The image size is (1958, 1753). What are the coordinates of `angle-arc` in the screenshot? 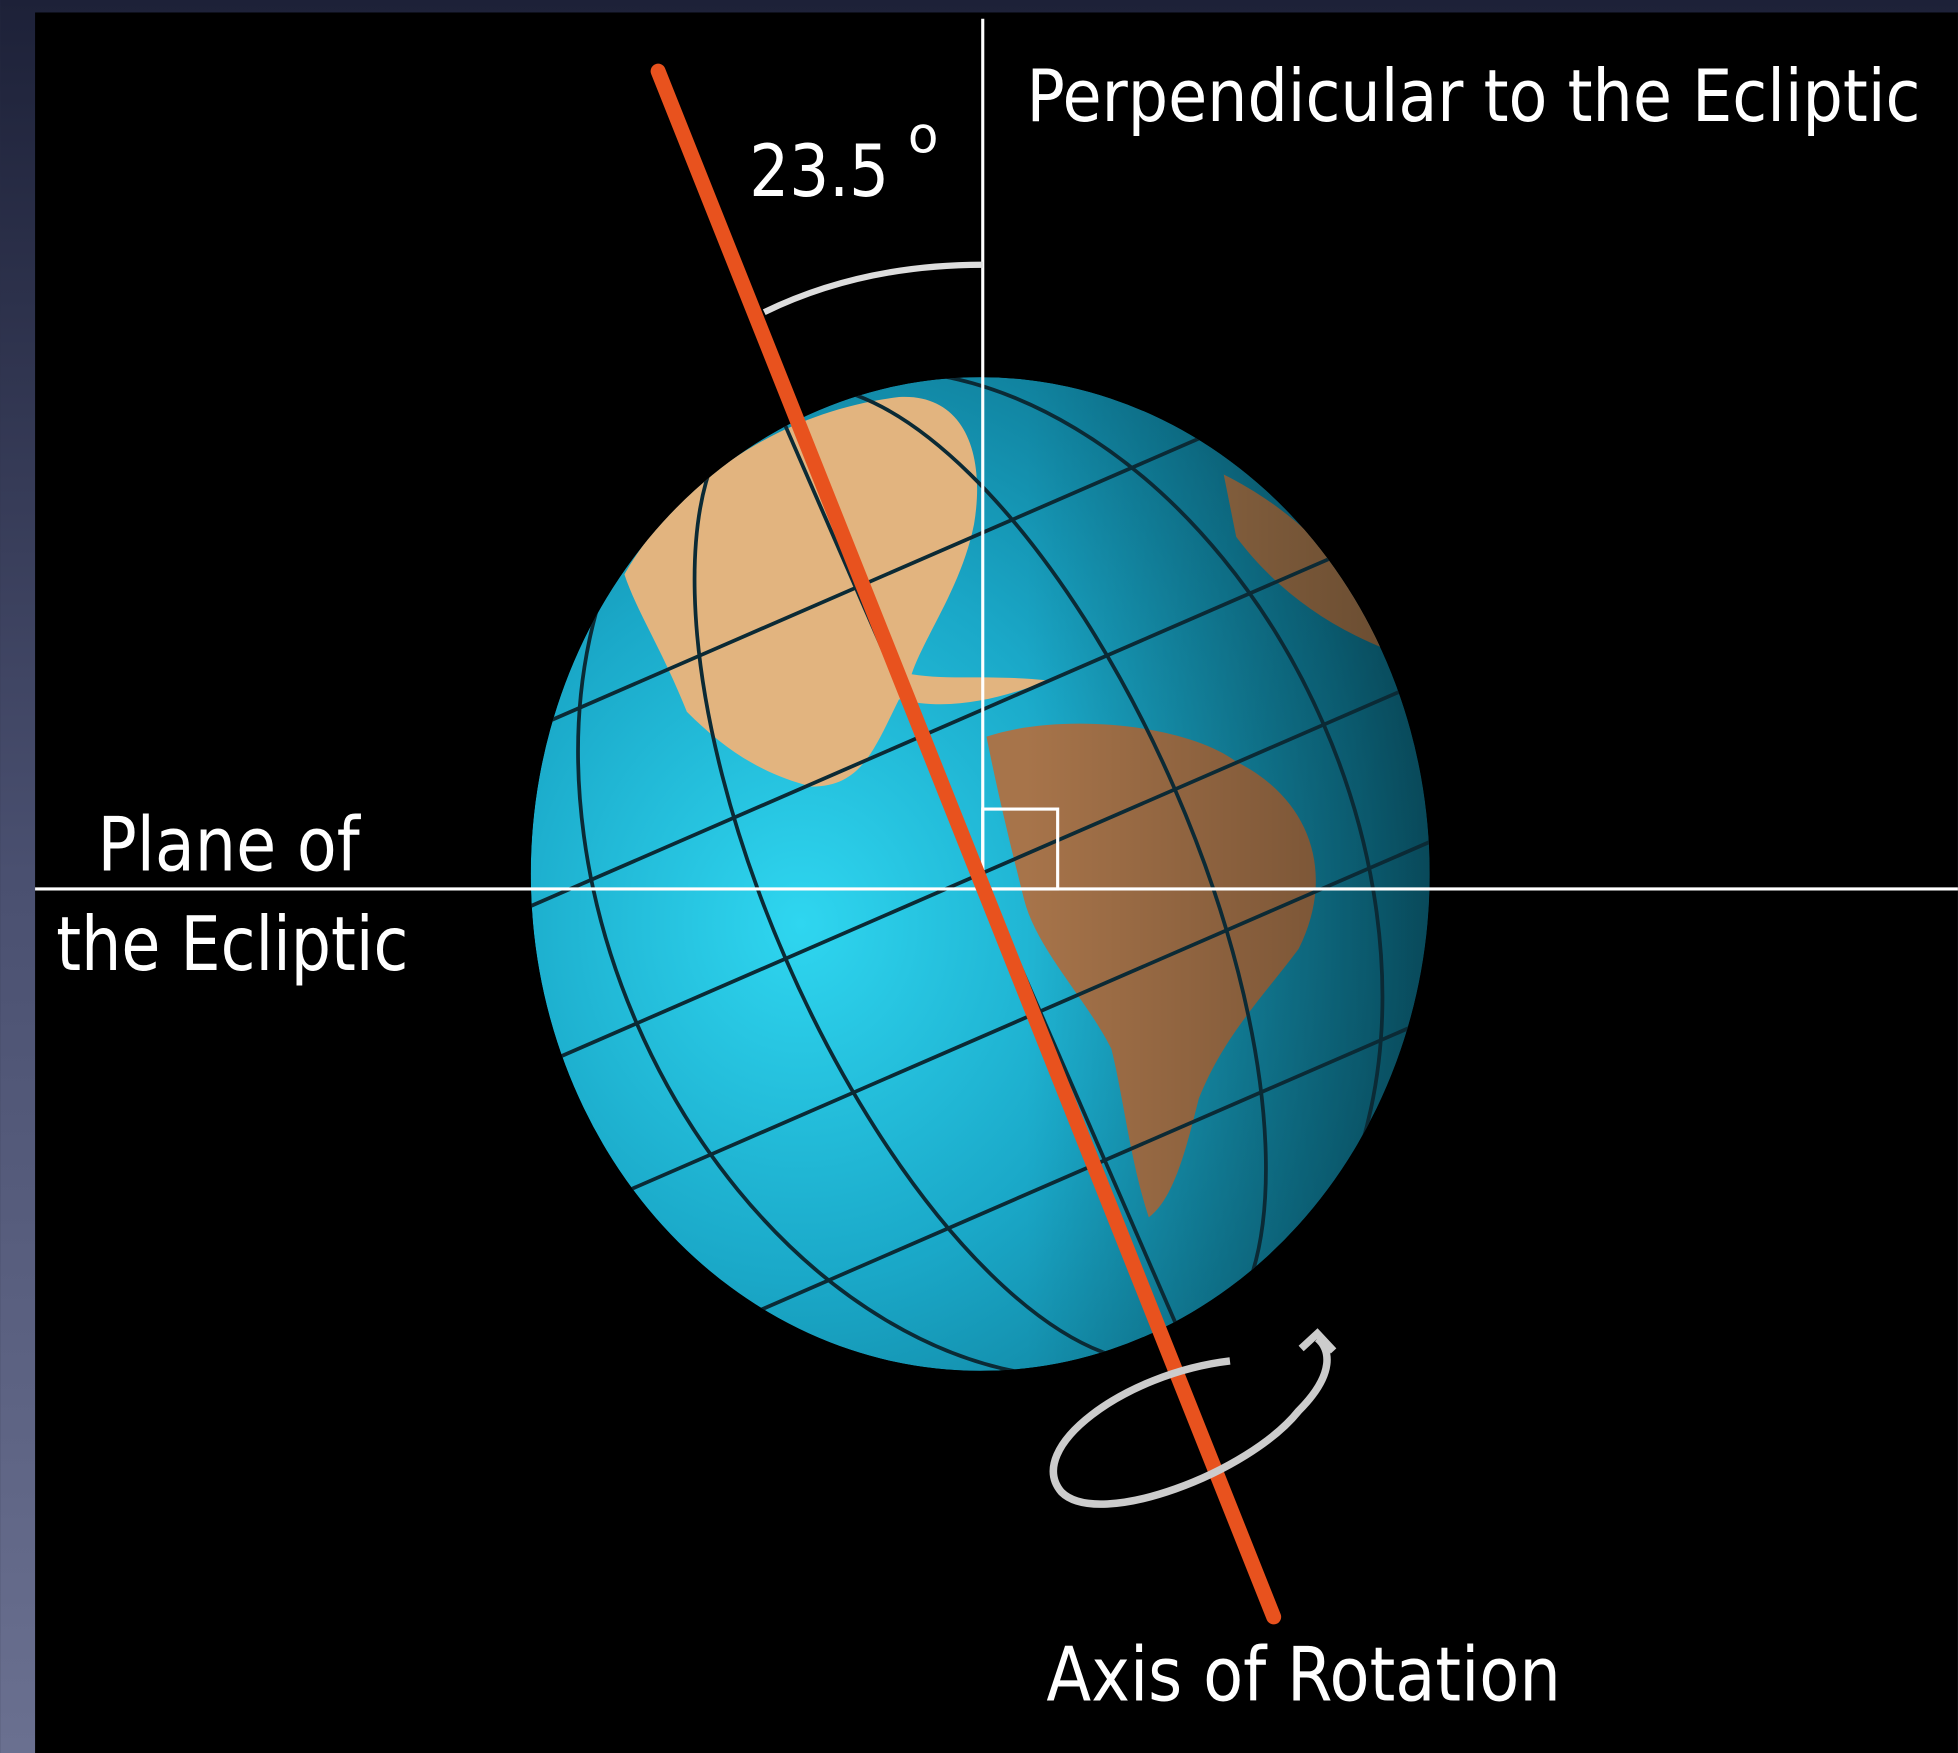 It's located at (872, 288).